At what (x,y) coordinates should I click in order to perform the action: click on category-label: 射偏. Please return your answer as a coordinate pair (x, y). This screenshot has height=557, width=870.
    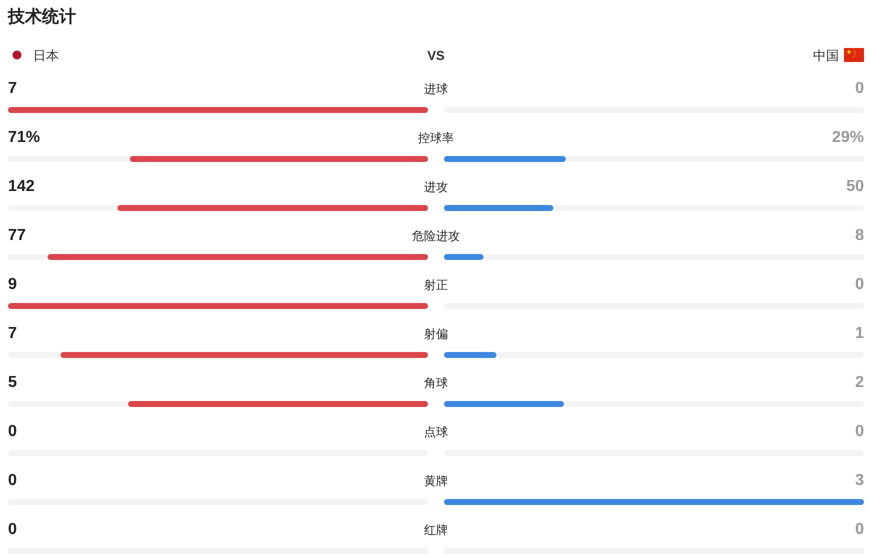
    Looking at the image, I should click on (436, 334).